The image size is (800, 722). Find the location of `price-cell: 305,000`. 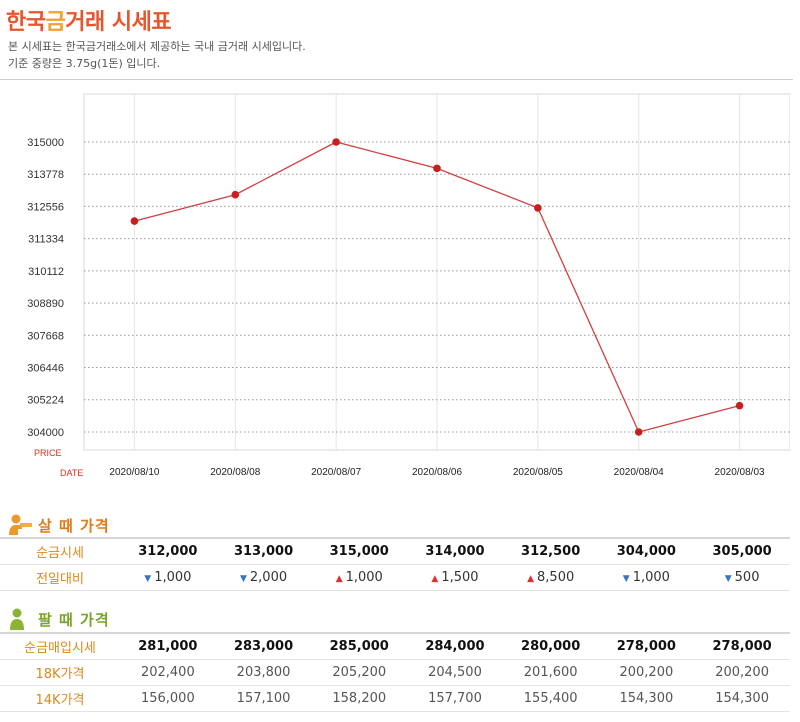

price-cell: 305,000 is located at coordinates (742, 551).